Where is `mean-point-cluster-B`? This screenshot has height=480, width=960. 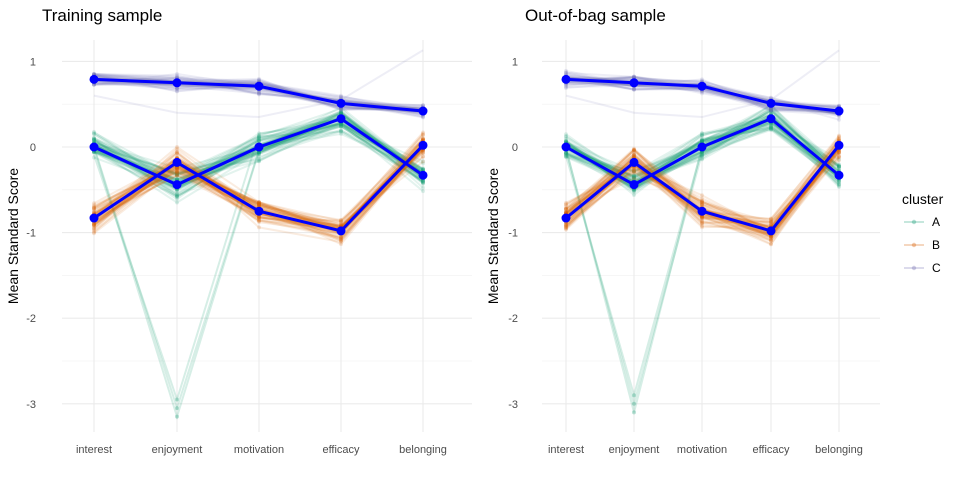 mean-point-cluster-B is located at coordinates (566, 218).